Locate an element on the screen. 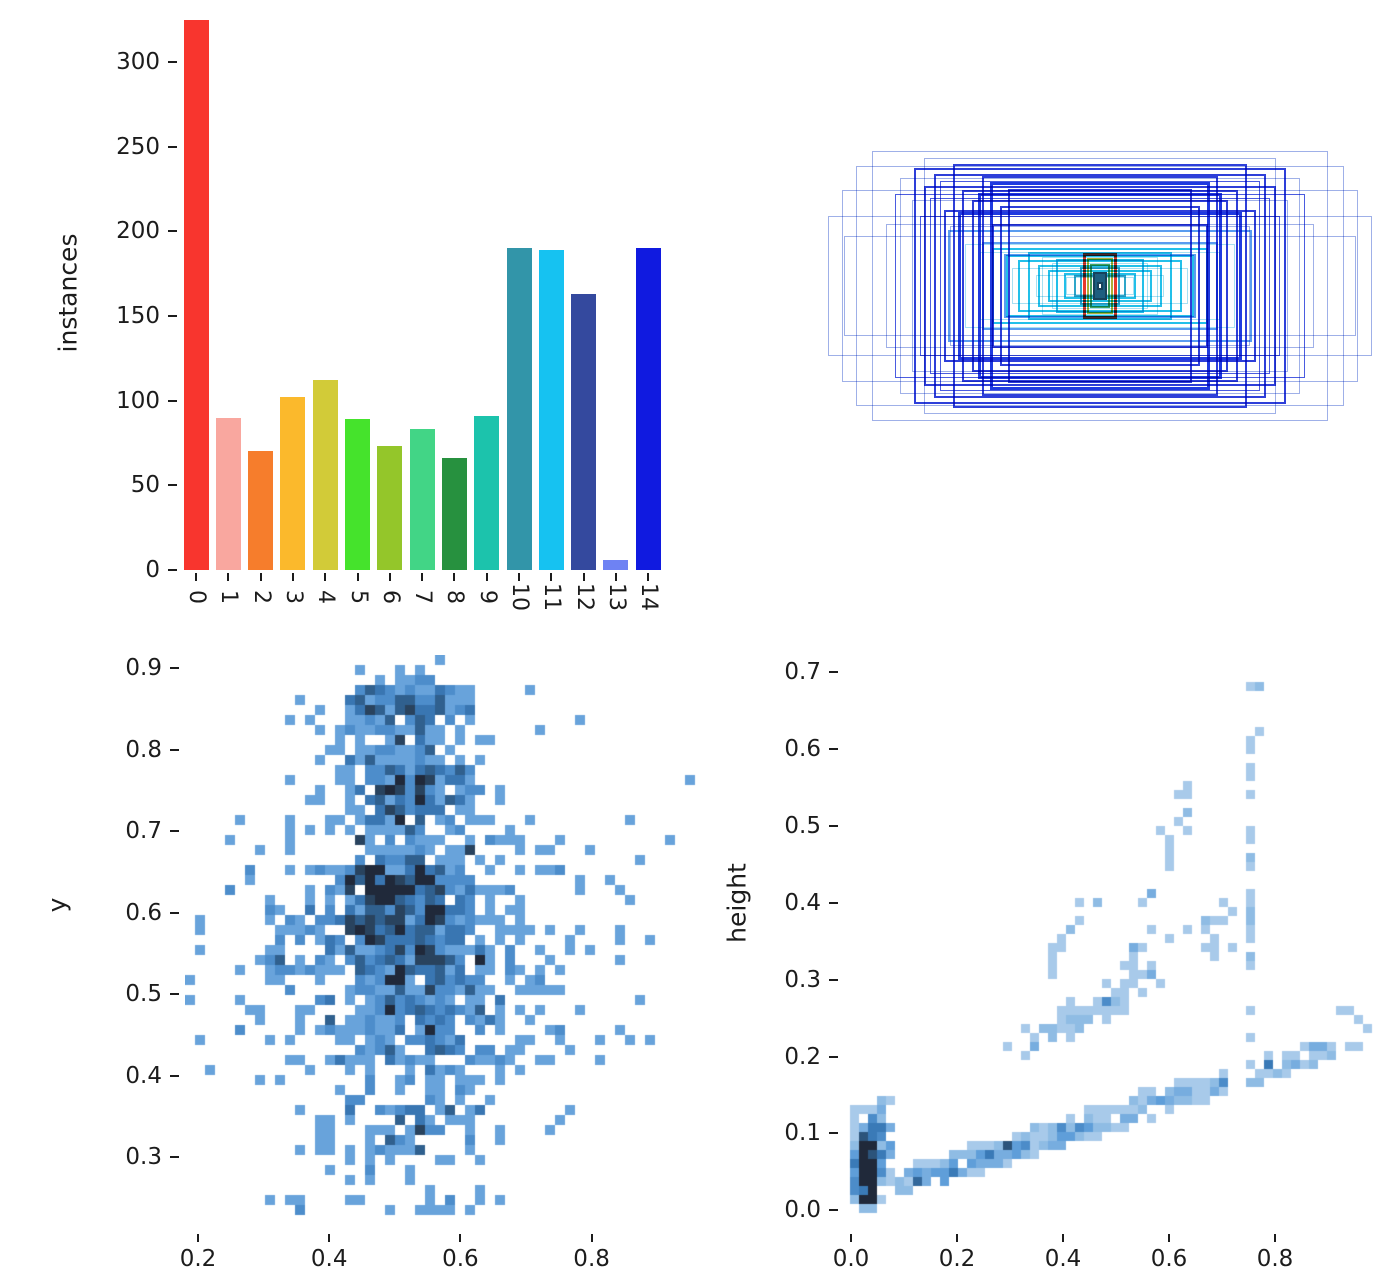  xy-y-tick-label: 0.7 is located at coordinates (143, 831).